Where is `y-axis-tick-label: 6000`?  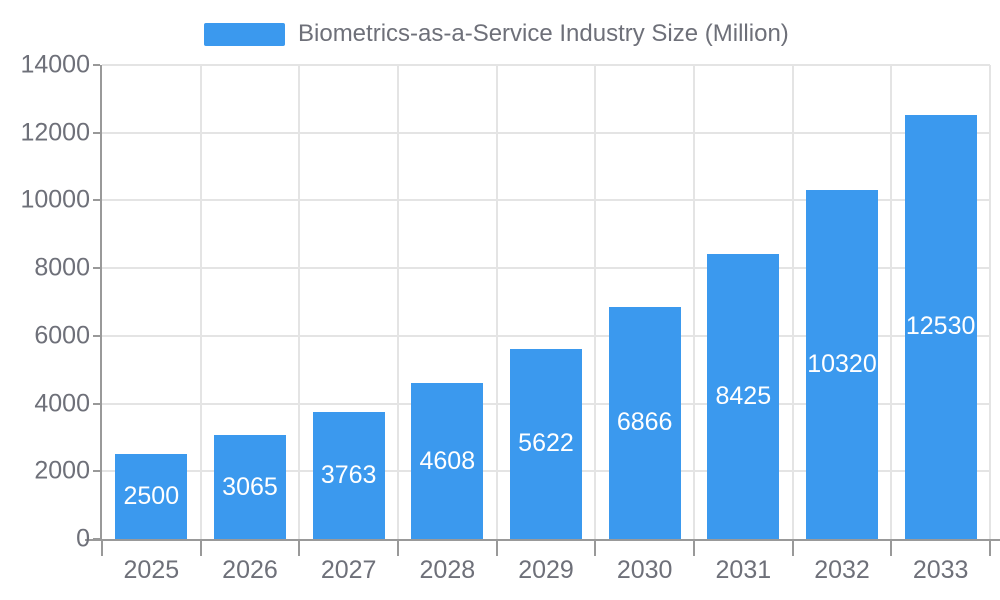 y-axis-tick-label: 6000 is located at coordinates (62, 335).